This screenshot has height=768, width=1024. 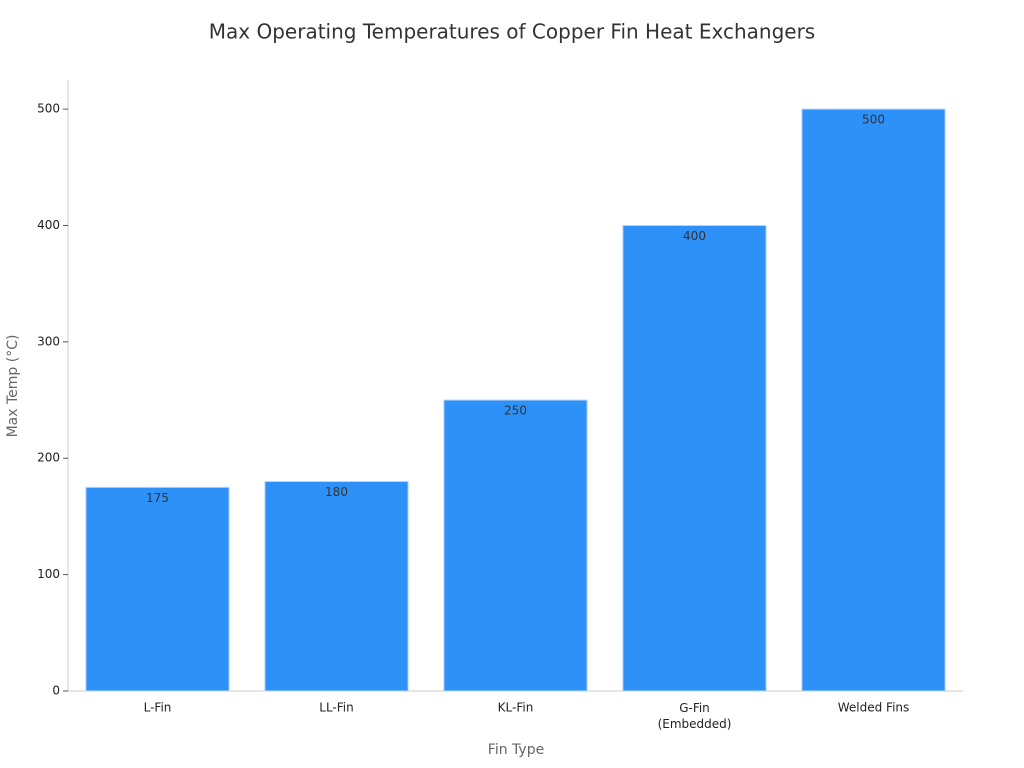 What do you see at coordinates (48, 109) in the screenshot?
I see `y-tick-label: 500` at bounding box center [48, 109].